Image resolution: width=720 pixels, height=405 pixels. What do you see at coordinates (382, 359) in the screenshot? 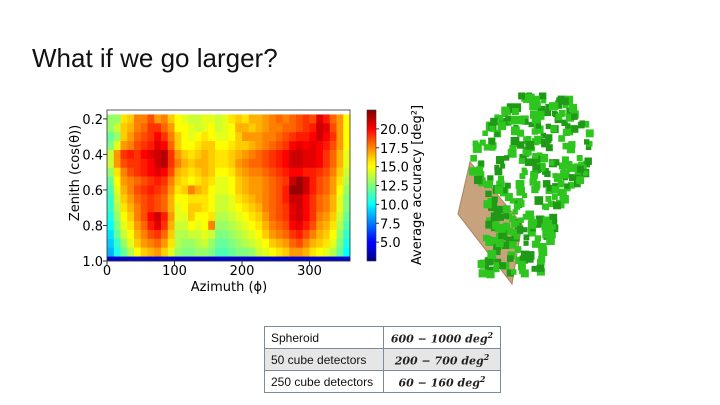
I see `table-row: 50 cube detectors 200 − 700 deg2` at bounding box center [382, 359].